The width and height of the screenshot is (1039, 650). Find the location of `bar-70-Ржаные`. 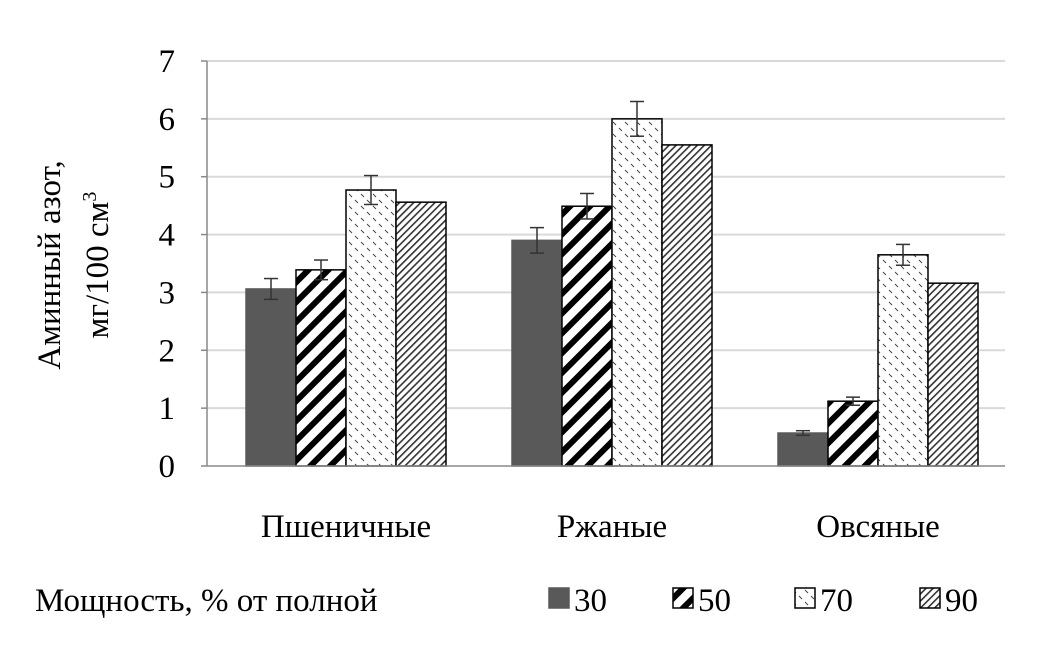

bar-70-Ржаные is located at coordinates (637, 292).